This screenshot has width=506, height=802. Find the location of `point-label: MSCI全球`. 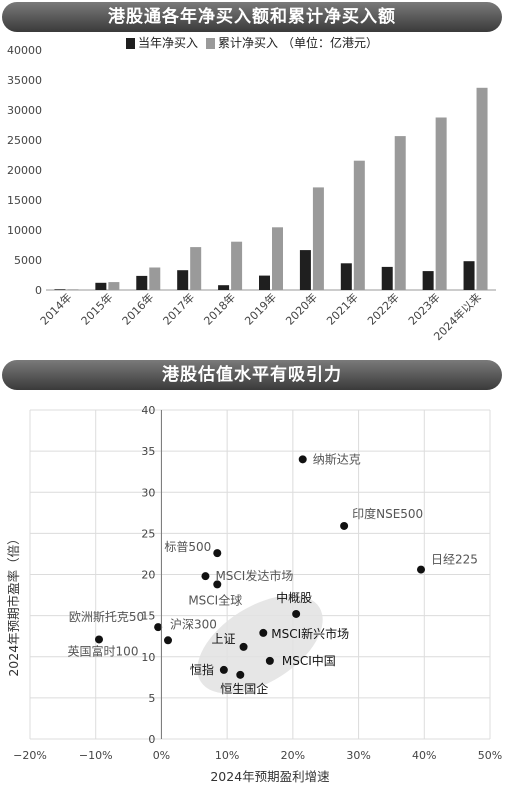

point-label: MSCI全球 is located at coordinates (215, 599).